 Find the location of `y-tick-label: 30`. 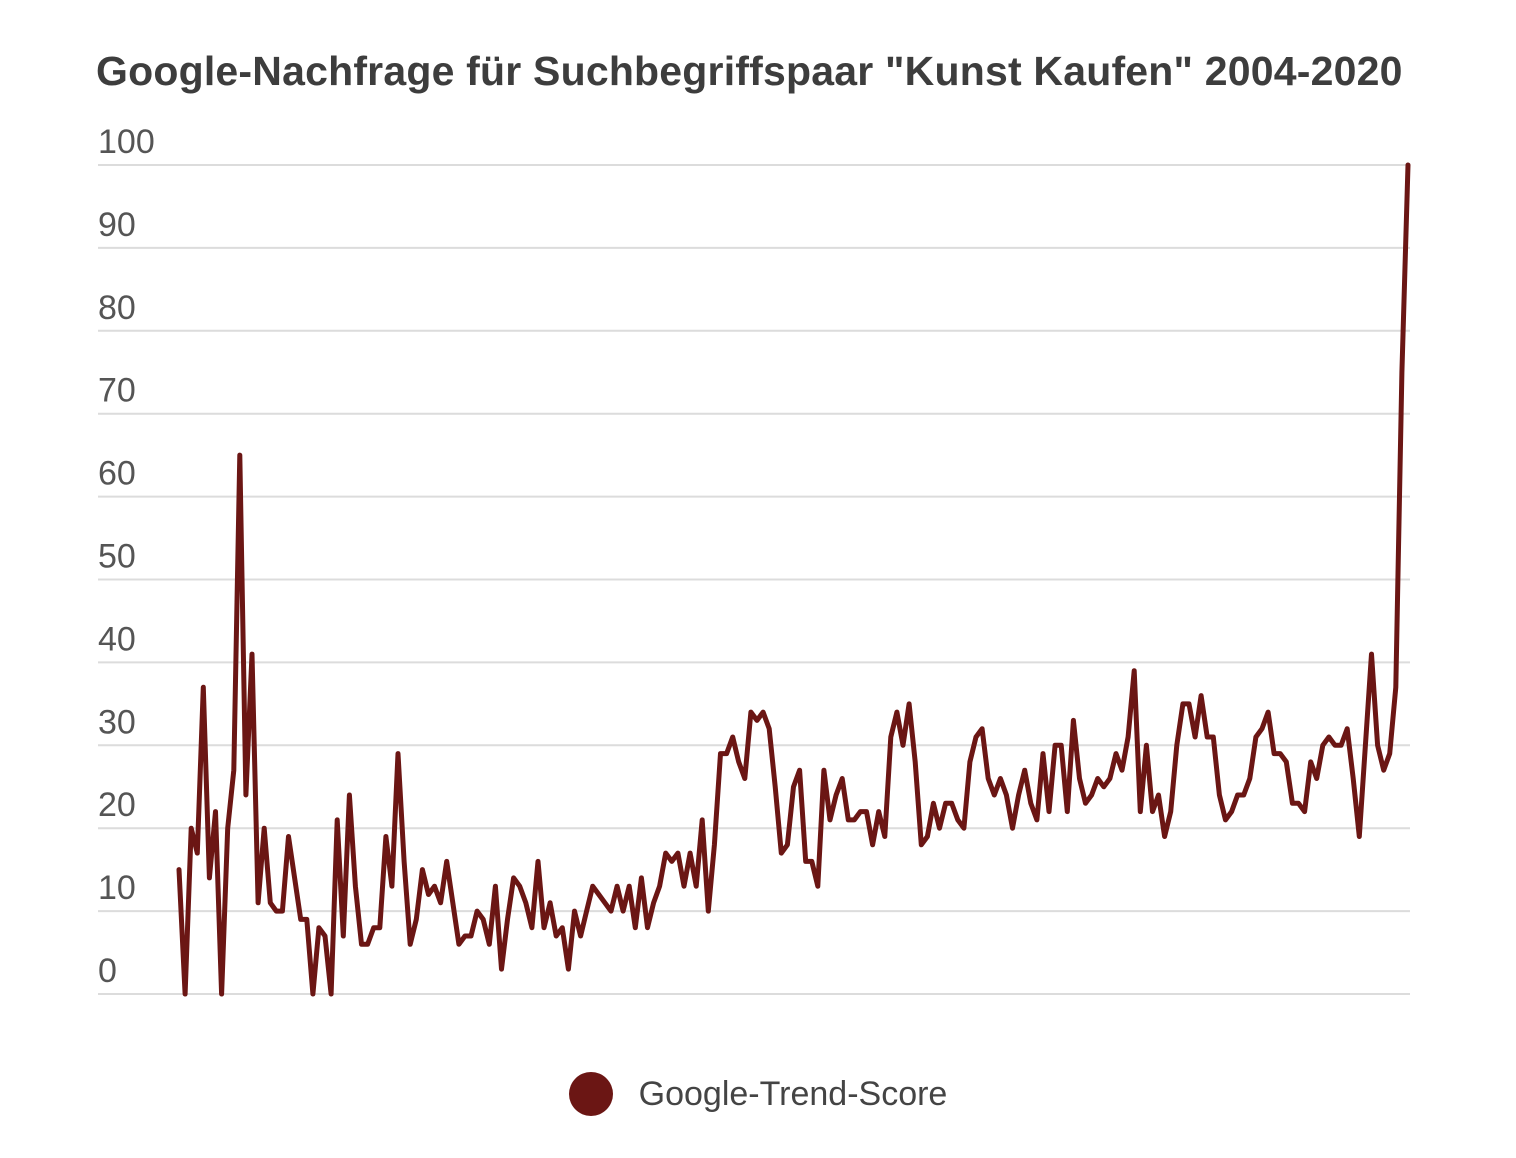

y-tick-label: 30 is located at coordinates (117, 722).